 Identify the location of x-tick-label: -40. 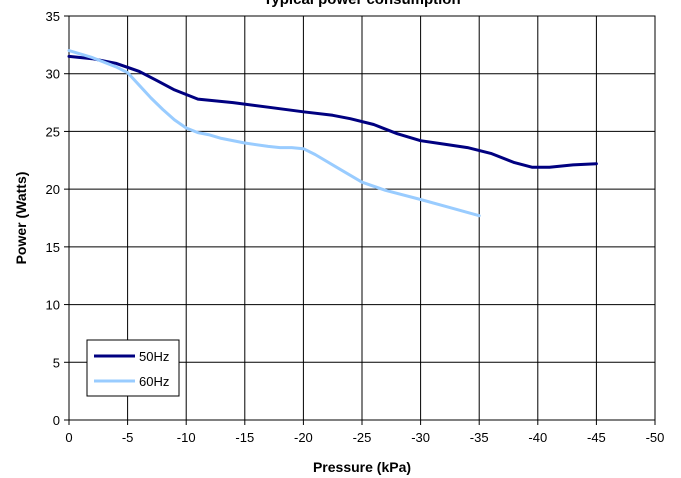
(537, 437).